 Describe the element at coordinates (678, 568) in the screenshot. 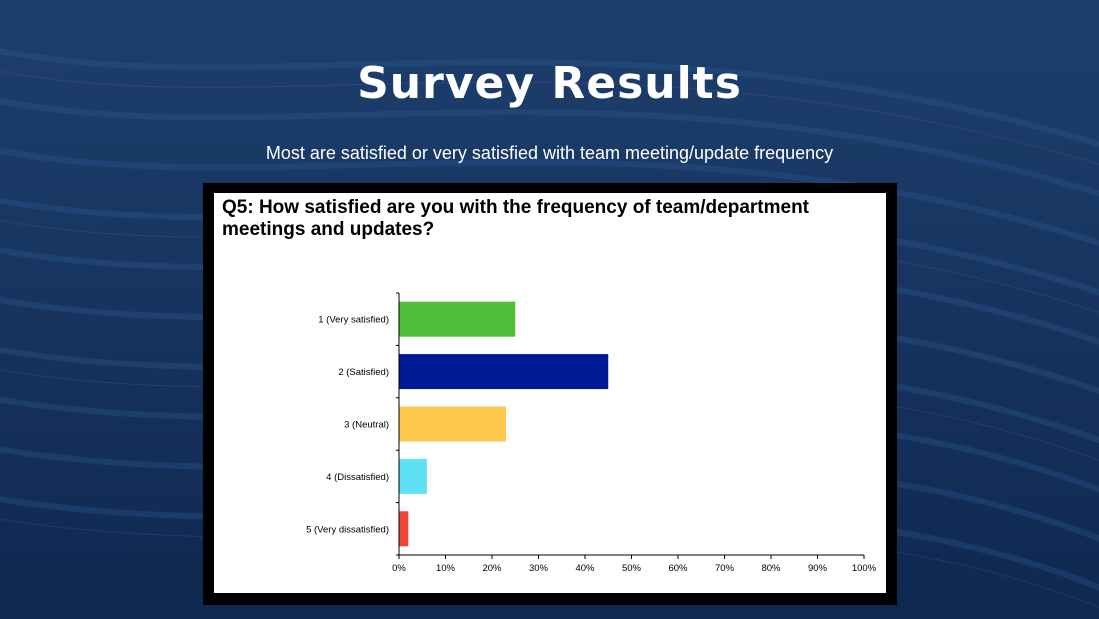

I see `x-tick-label: 60%` at that location.